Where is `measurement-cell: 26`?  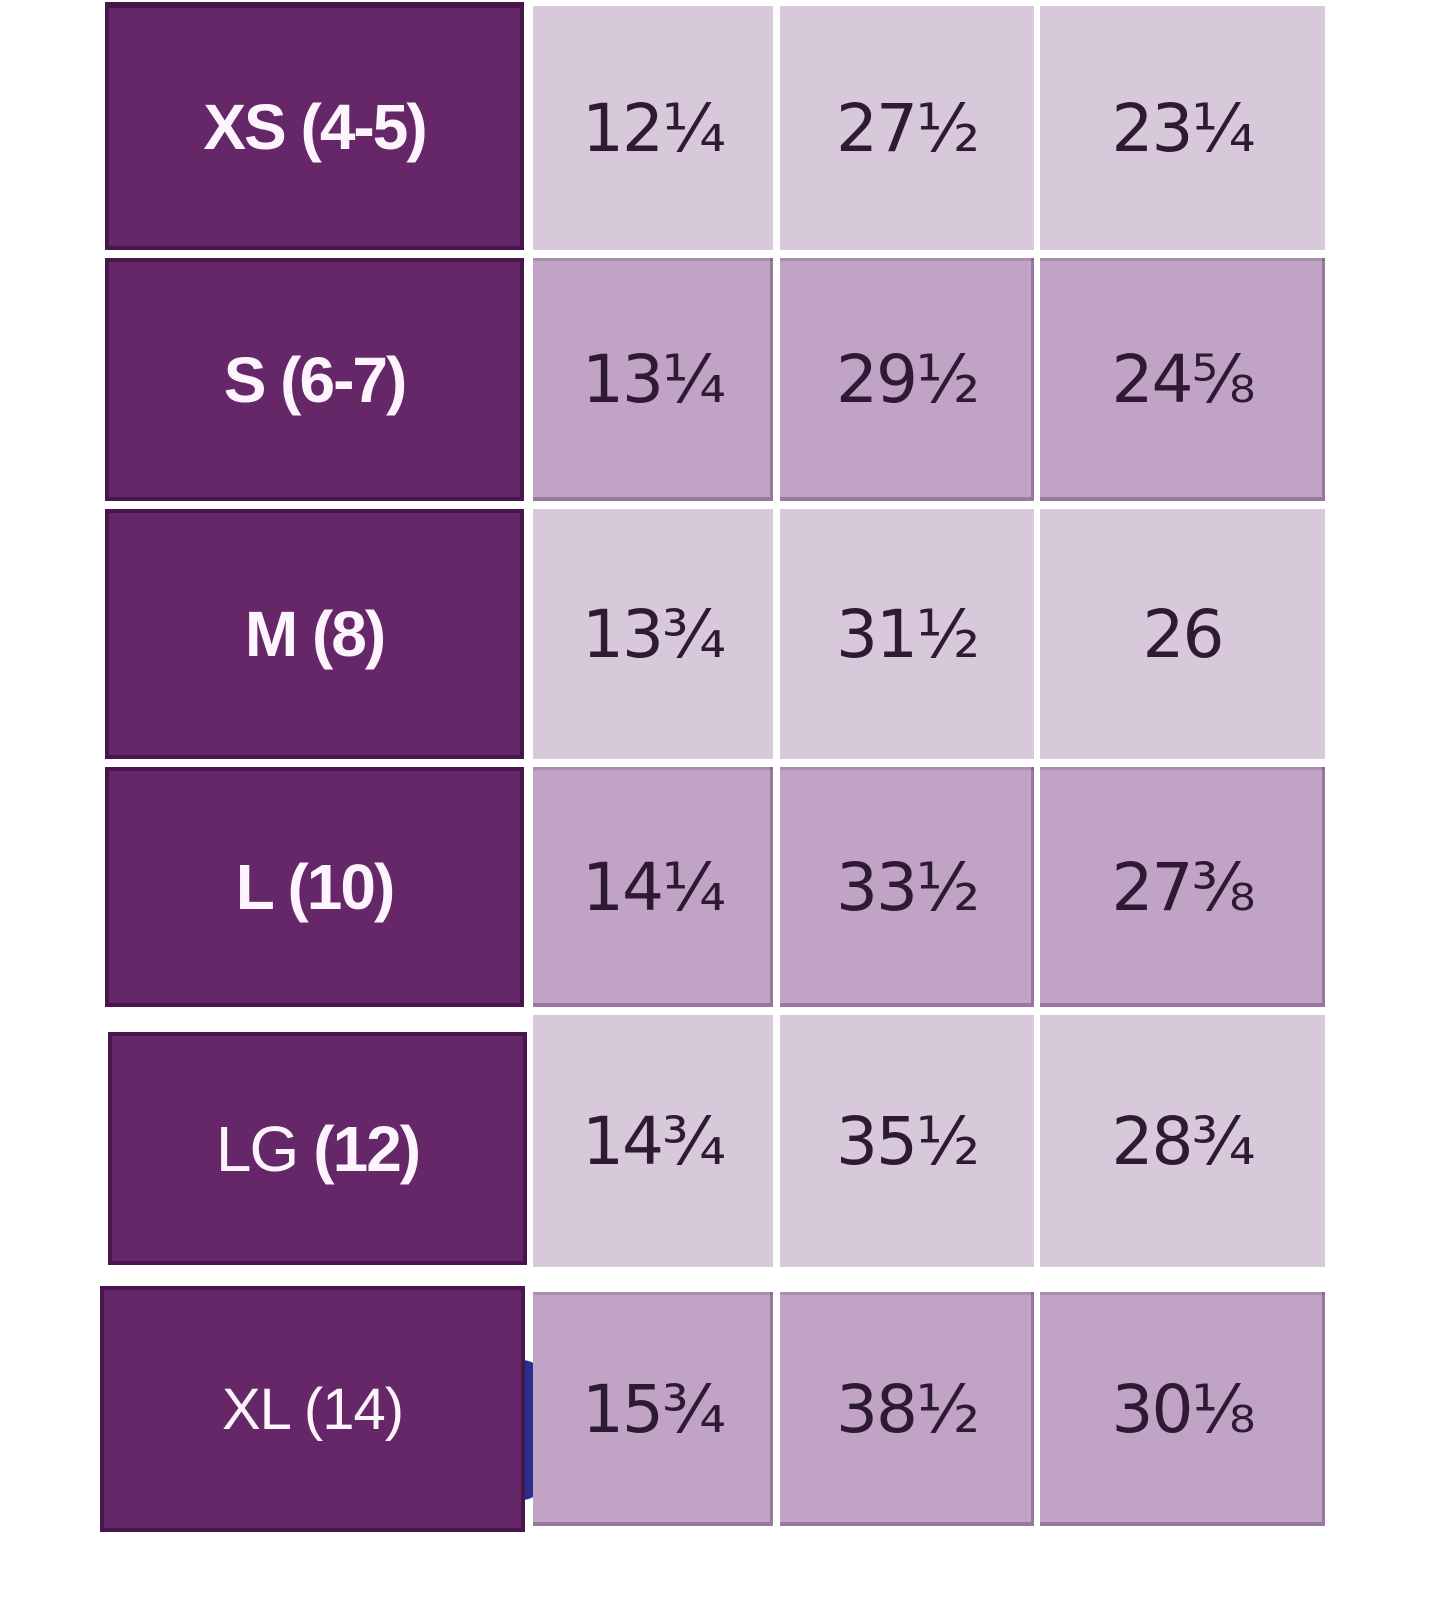
measurement-cell: 26 is located at coordinates (1182, 634).